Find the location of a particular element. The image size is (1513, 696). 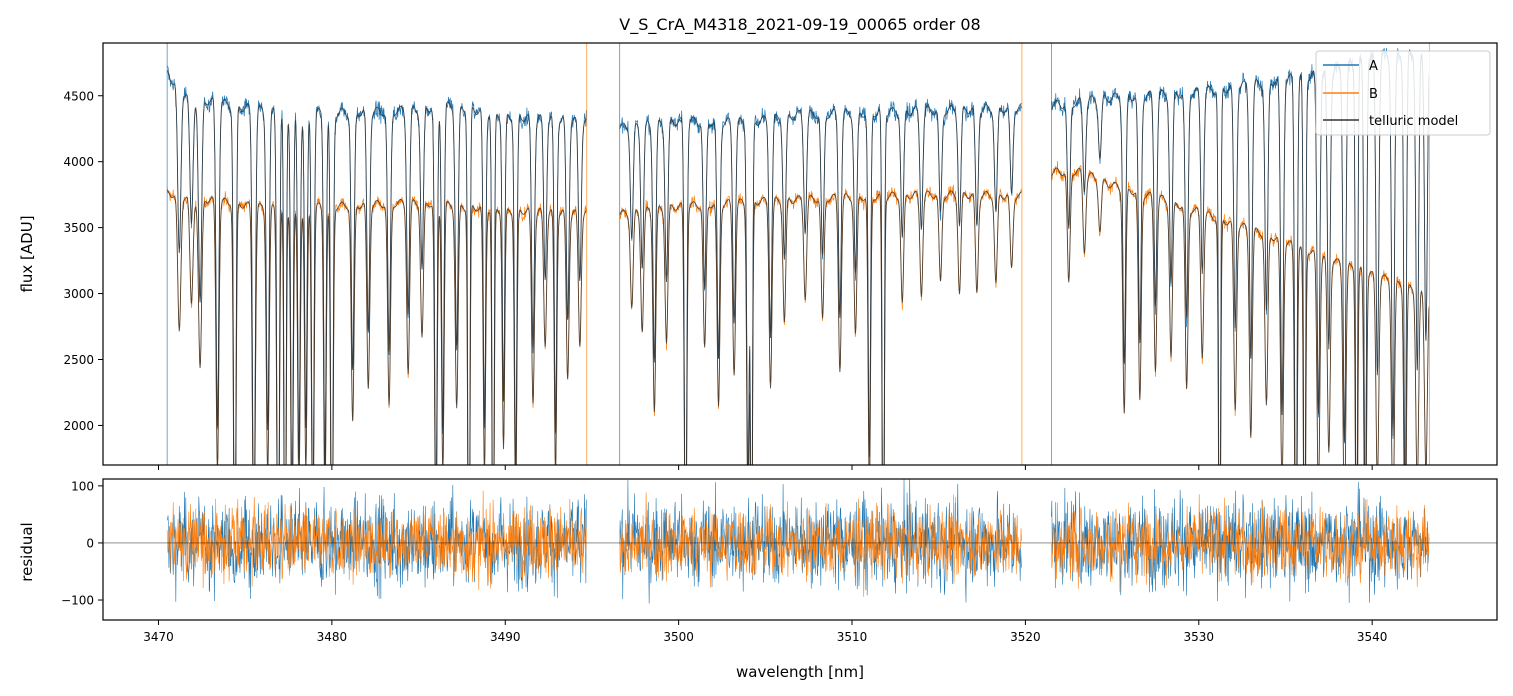

flux-y-ticks: 2000 2500 3000 3500 4000 4500 is located at coordinates (83, 261).